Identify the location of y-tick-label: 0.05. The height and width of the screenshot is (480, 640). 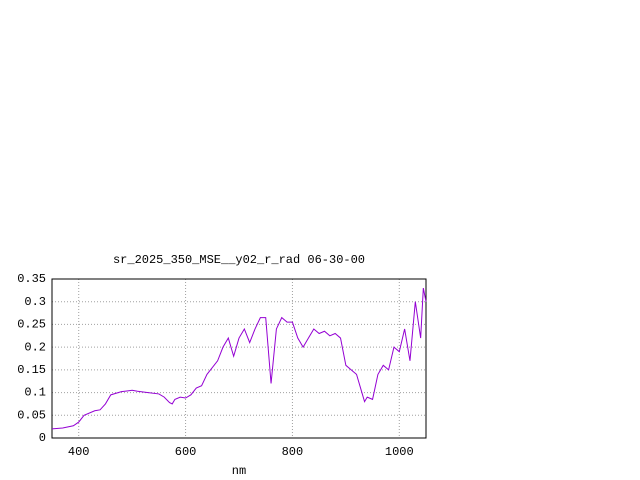
(31, 415).